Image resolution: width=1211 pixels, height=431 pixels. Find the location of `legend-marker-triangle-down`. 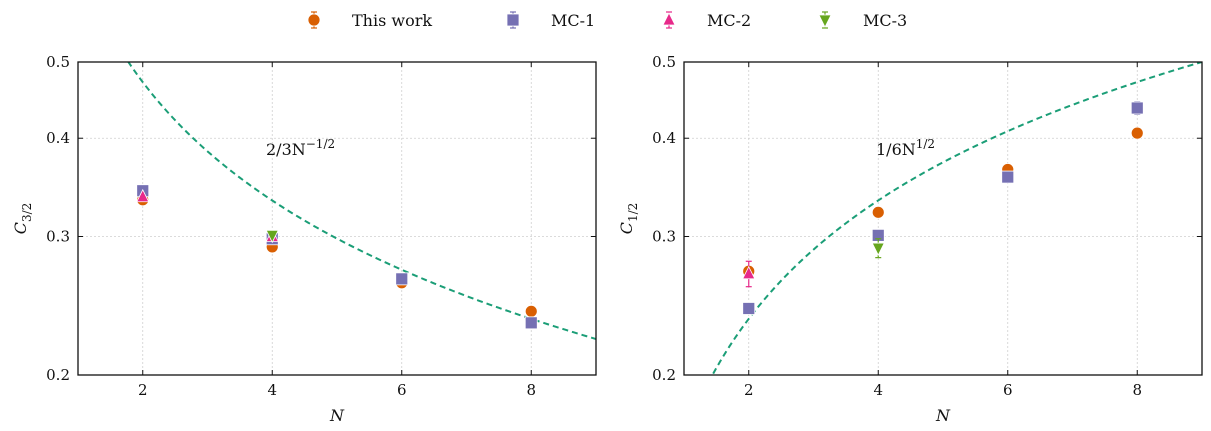

legend-marker-triangle-down is located at coordinates (825, 21).